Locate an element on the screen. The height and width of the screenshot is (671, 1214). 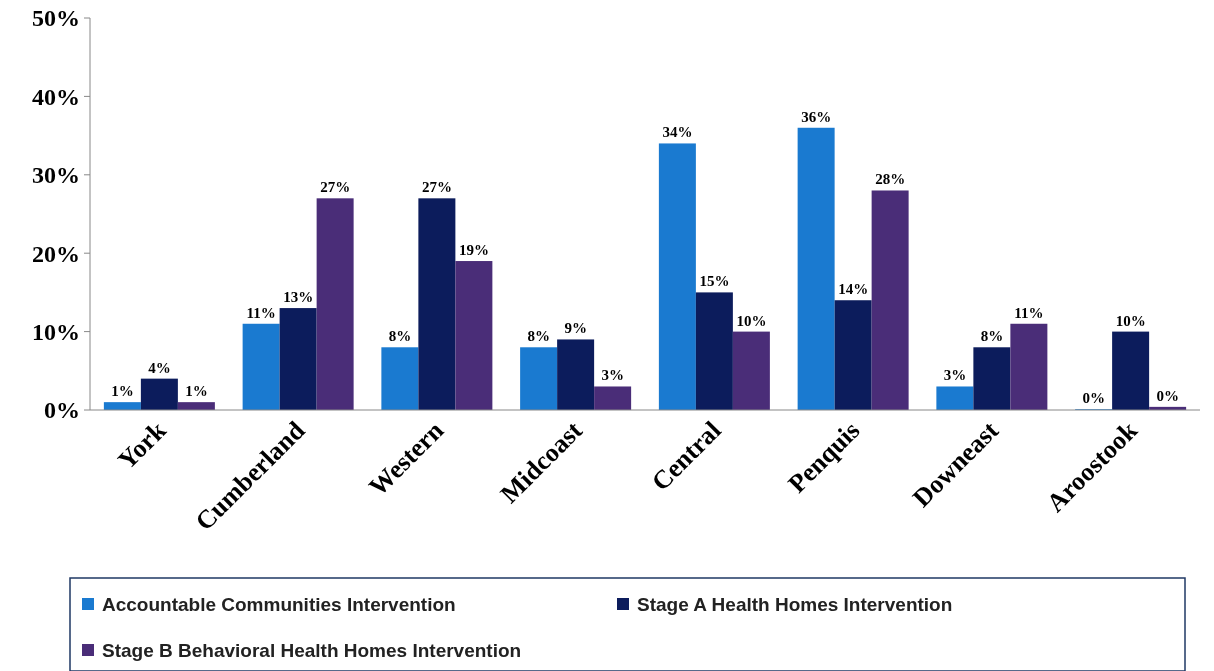
data-label: 13% is located at coordinates (298, 297).